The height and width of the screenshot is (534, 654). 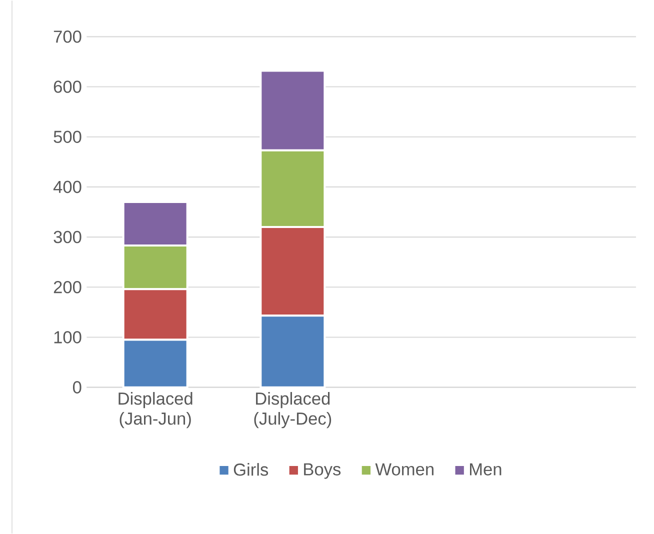 What do you see at coordinates (322, 471) in the screenshot?
I see `legend-label: Boys` at bounding box center [322, 471].